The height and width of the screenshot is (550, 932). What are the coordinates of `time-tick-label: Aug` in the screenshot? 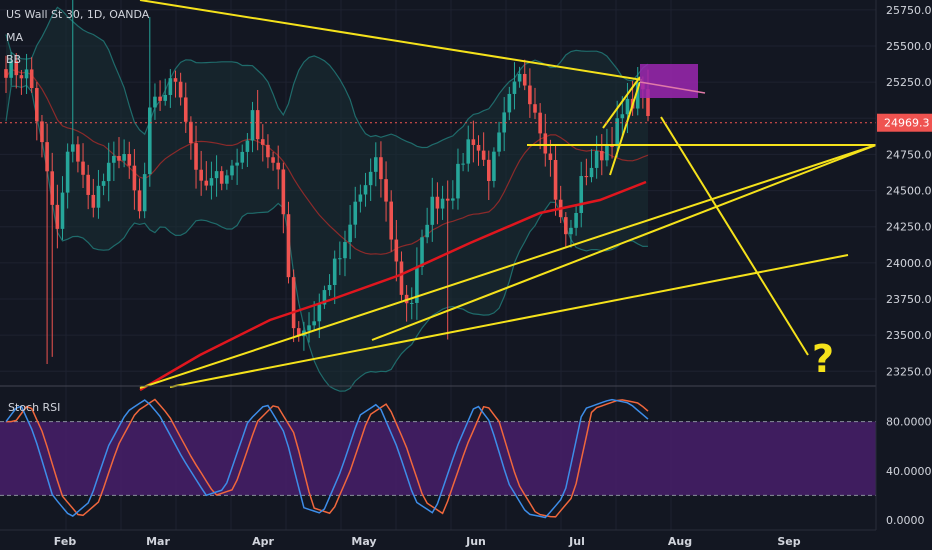 It's located at (680, 541).